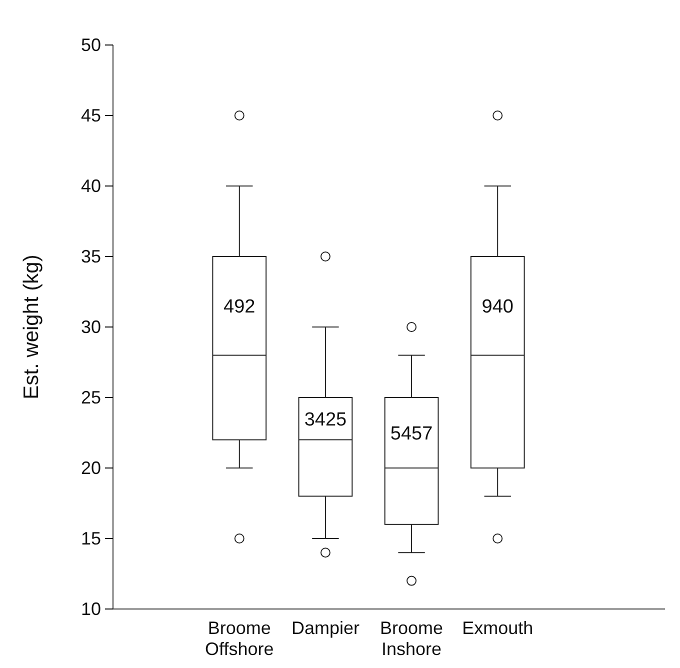  What do you see at coordinates (498, 628) in the screenshot?
I see `x-tick-label: Exmouth` at bounding box center [498, 628].